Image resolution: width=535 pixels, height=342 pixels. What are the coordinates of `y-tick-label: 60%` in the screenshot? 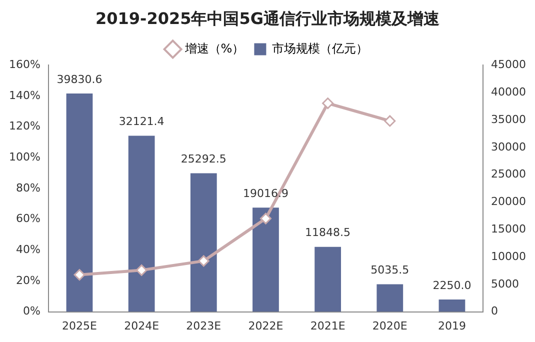 It's located at (28, 219).